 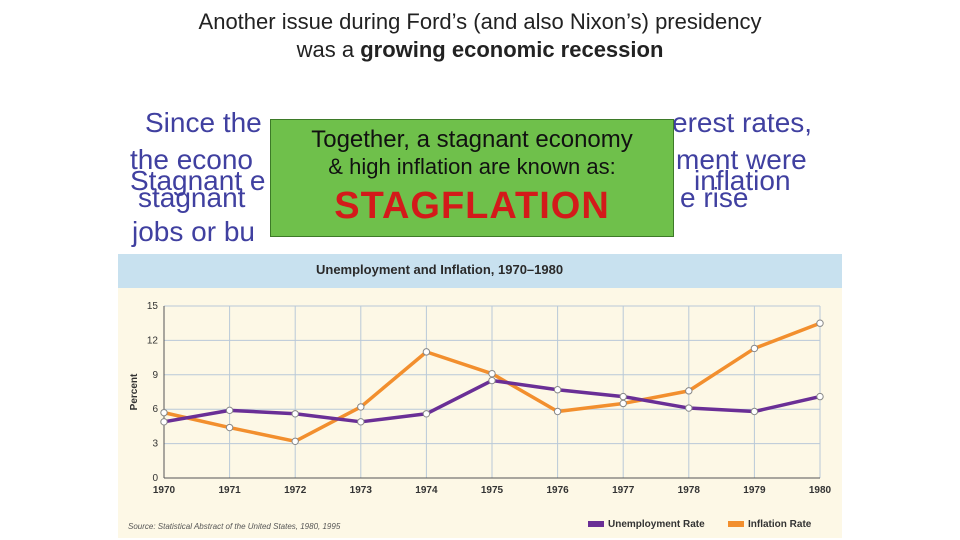 I want to click on bg-text-row4-right: e rise, so click(x=714, y=197).